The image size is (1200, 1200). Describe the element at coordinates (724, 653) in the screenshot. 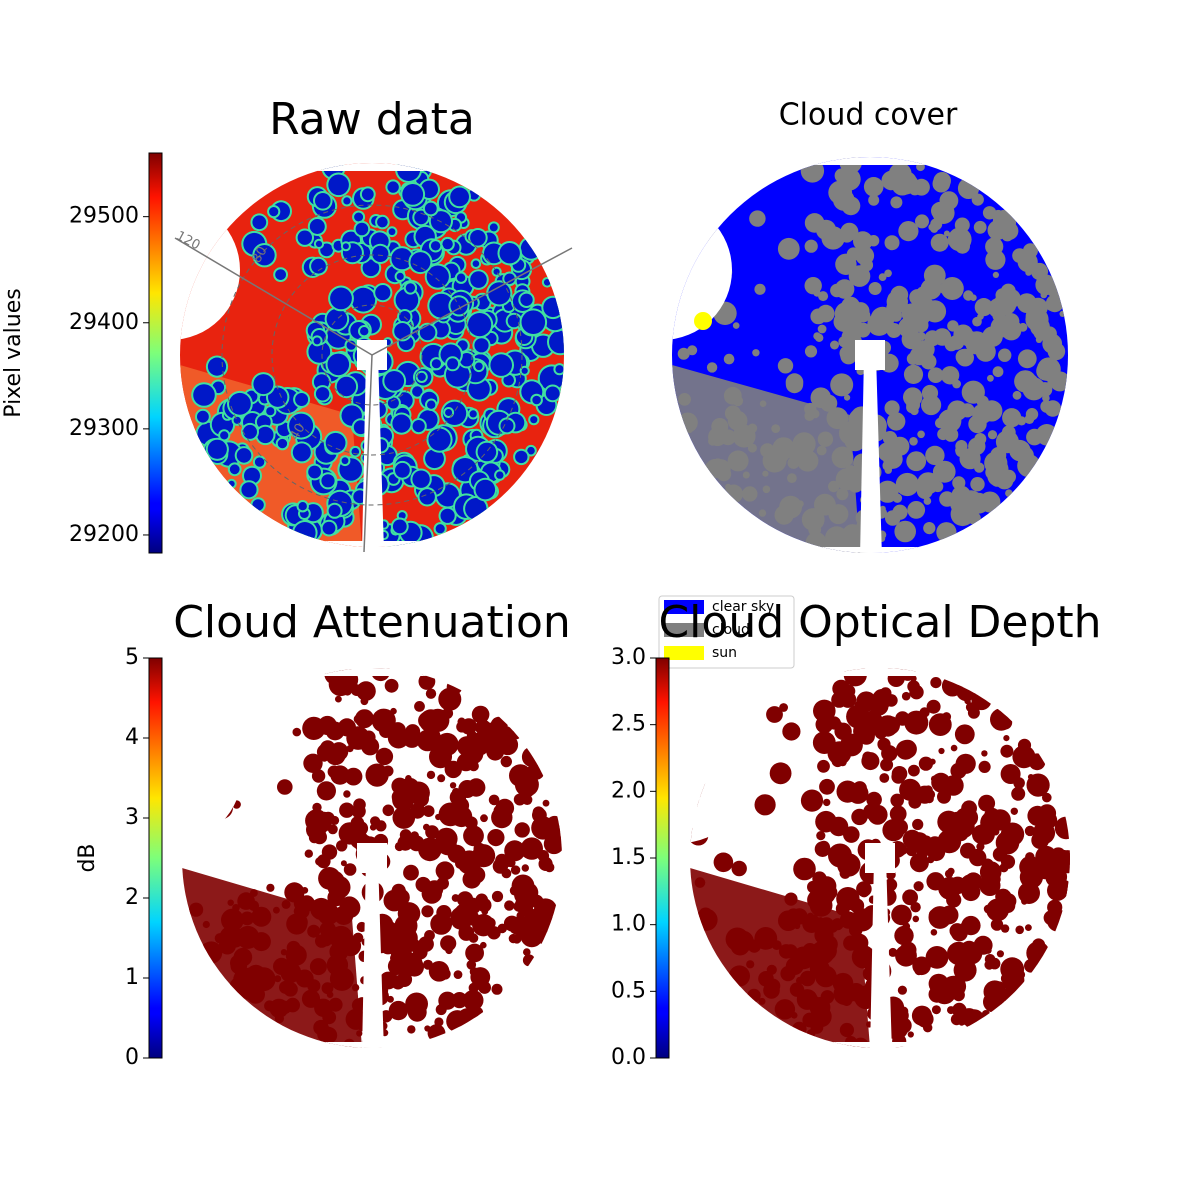

I see `legend-label: sun` at that location.